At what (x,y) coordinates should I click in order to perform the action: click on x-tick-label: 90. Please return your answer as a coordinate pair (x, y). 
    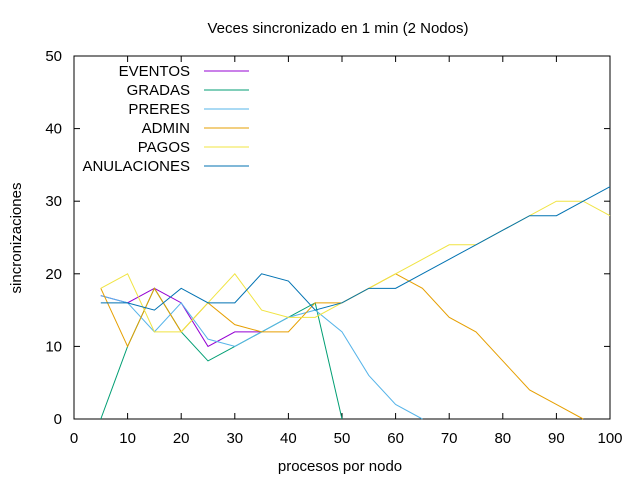
    Looking at the image, I should click on (556, 438).